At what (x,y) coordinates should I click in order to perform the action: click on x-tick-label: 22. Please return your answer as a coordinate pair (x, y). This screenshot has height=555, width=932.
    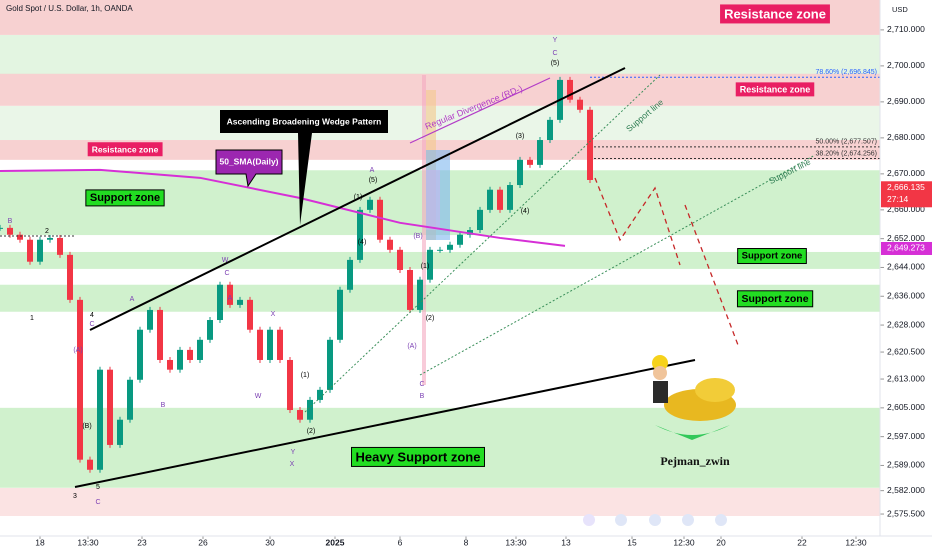
    Looking at the image, I should click on (802, 542).